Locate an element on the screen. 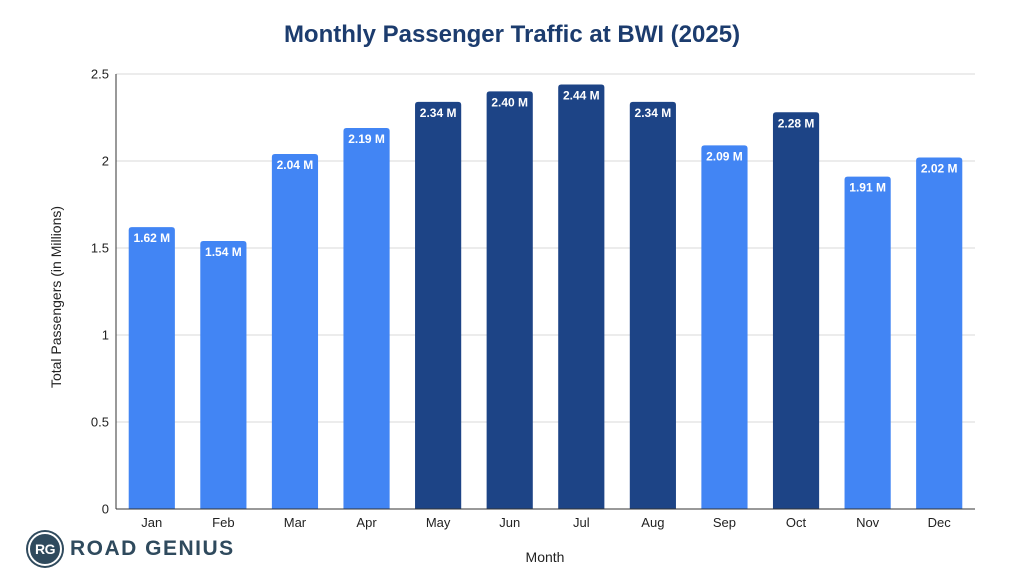 The width and height of the screenshot is (1024, 582). x-tick-label-jun: Jun is located at coordinates (509, 522).